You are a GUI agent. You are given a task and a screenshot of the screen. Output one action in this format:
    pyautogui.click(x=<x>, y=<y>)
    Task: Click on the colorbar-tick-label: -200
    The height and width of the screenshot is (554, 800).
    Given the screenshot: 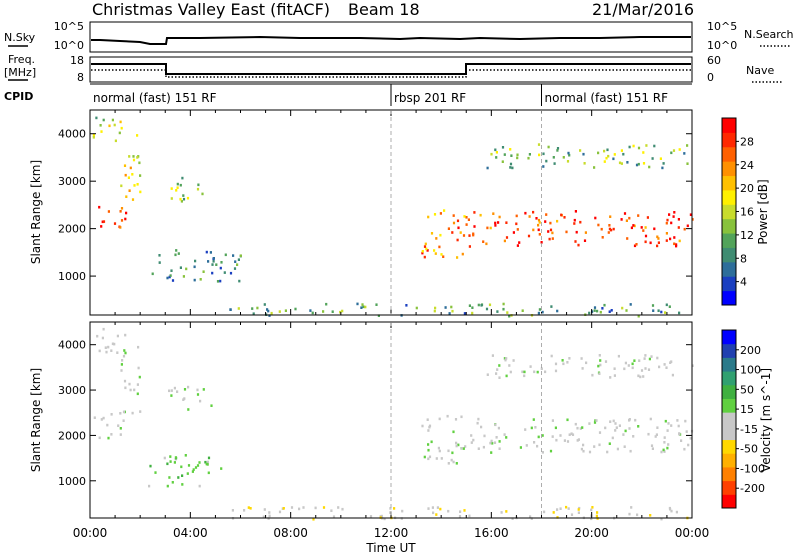 What is the action you would take?
    pyautogui.click(x=752, y=488)
    